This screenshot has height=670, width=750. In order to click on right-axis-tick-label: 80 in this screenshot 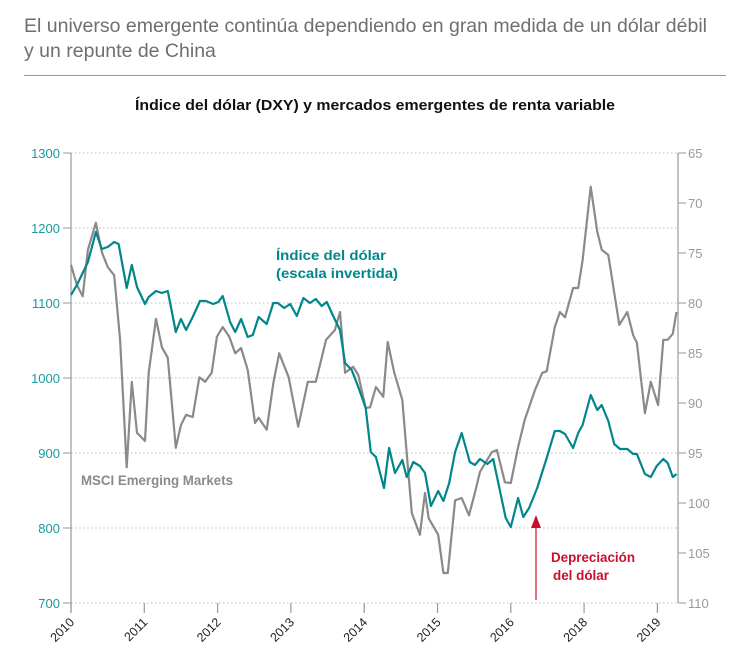, I will do `click(695, 303)`.